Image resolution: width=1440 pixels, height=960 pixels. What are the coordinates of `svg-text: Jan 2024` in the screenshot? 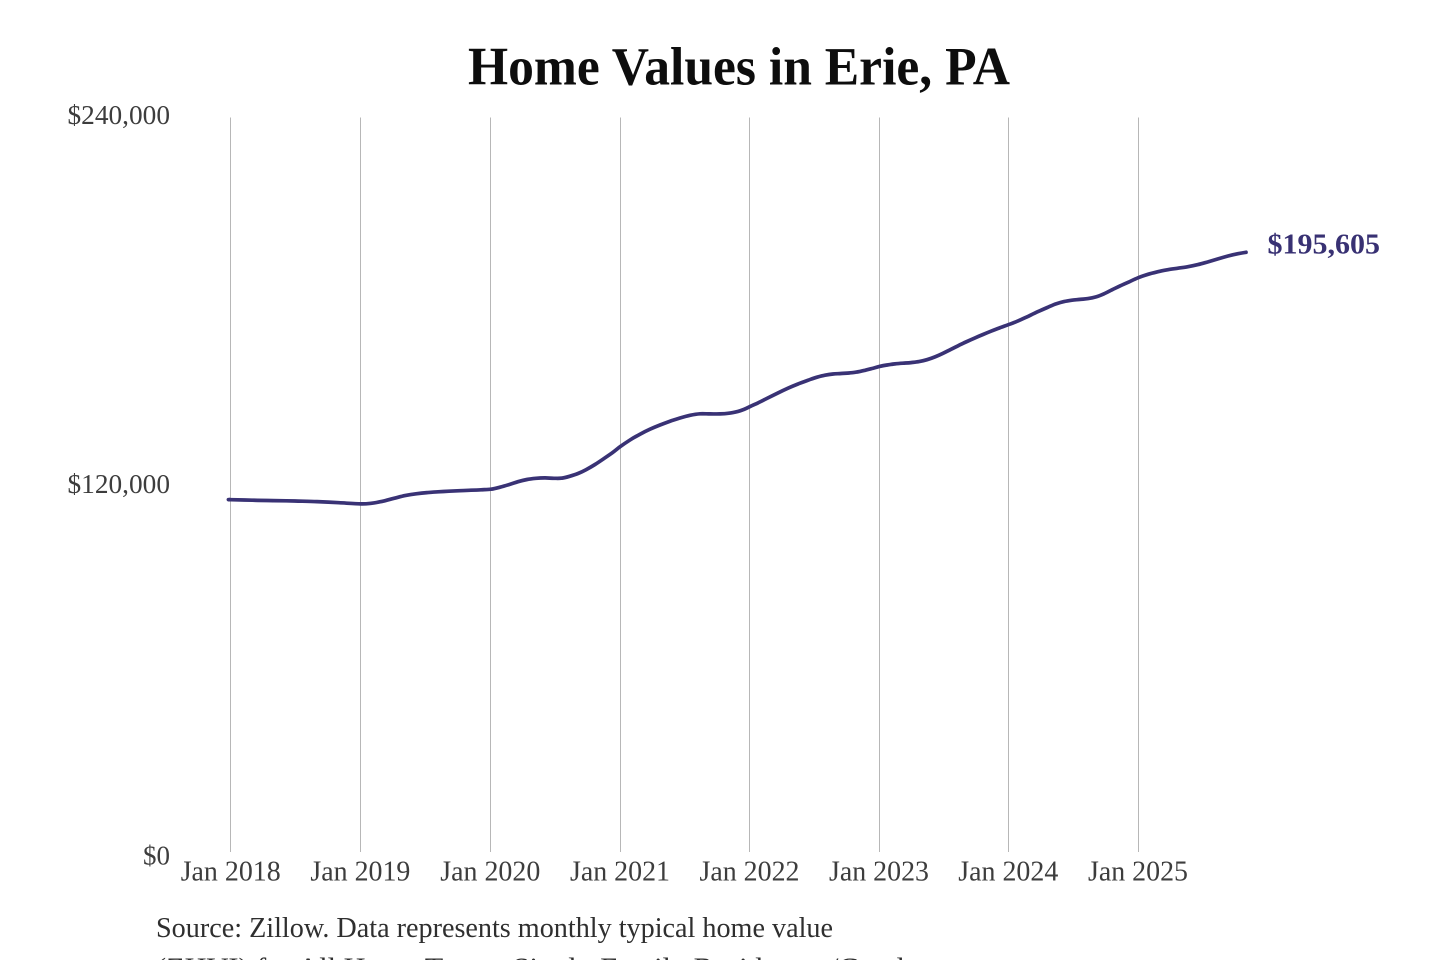 It's located at (1008, 872).